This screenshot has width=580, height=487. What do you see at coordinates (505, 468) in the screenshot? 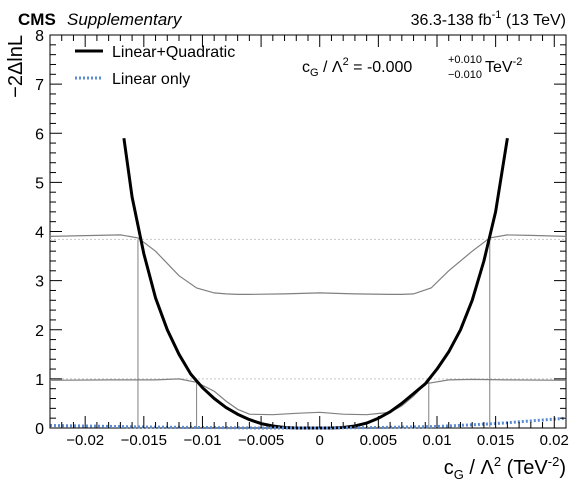
I see `x-axis-title: cG / Λ2 (TeV-2)` at bounding box center [505, 468].